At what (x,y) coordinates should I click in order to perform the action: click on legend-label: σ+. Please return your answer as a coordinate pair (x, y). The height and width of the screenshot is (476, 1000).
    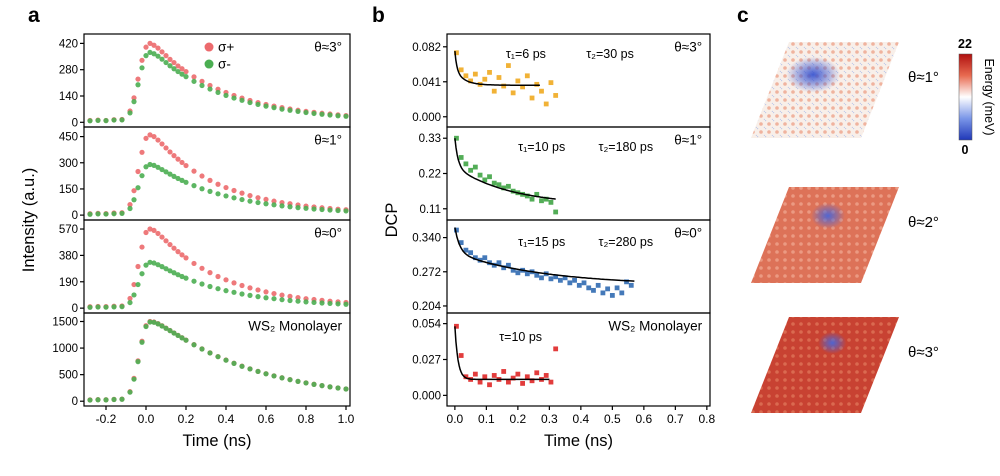
    Looking at the image, I should click on (226, 47).